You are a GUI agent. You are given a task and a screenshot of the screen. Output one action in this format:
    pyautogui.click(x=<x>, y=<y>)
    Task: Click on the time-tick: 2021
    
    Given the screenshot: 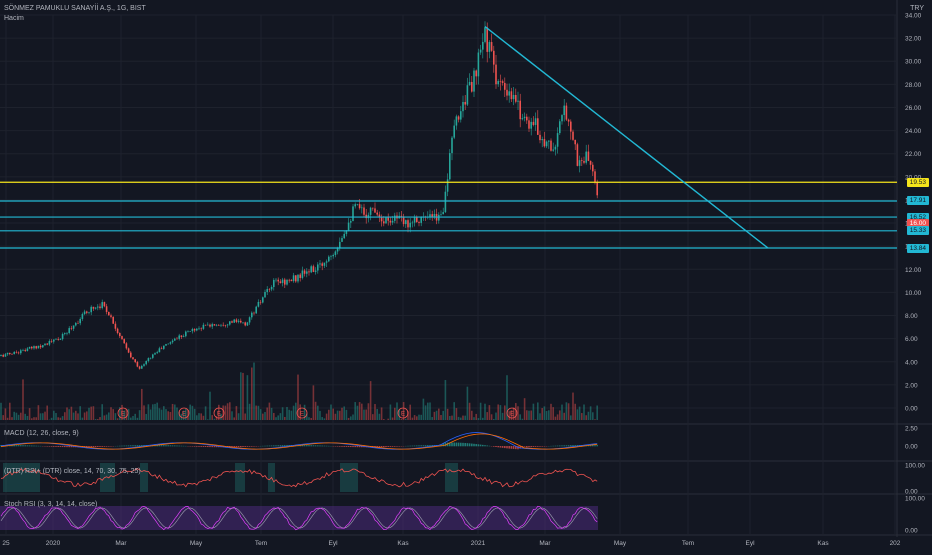 What is the action you would take?
    pyautogui.click(x=478, y=543)
    